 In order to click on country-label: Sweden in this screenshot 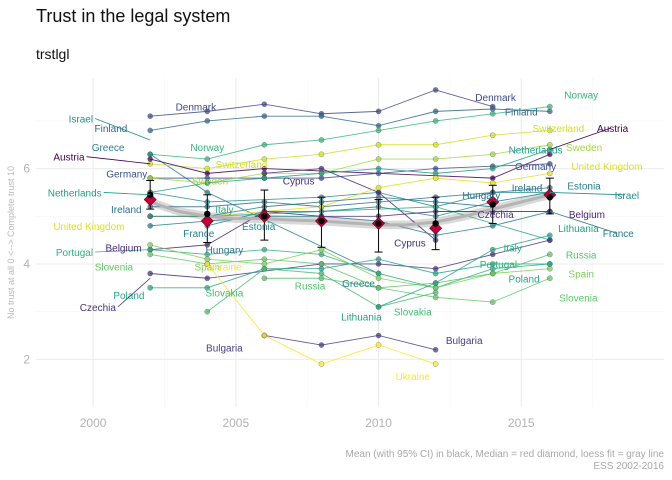, I will do `click(584, 148)`.